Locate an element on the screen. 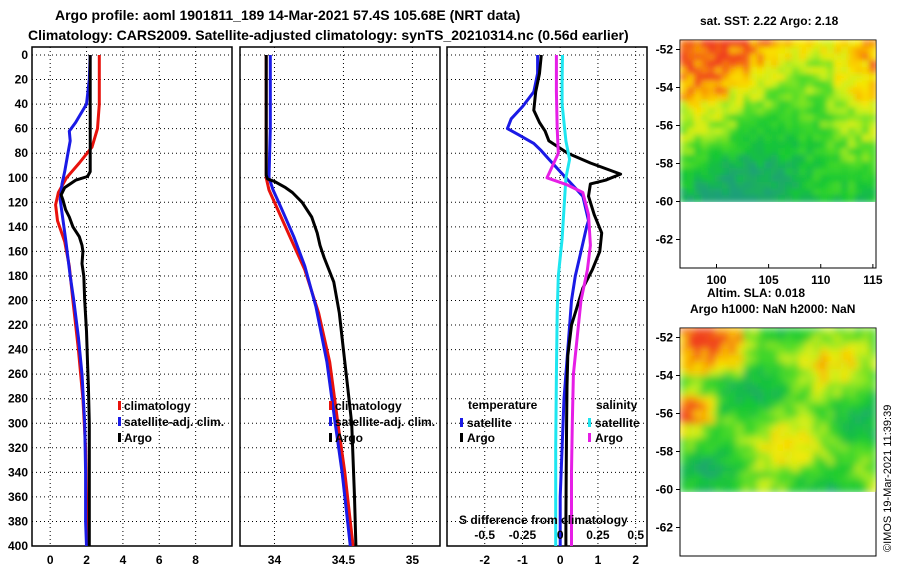 This screenshot has width=900, height=580. depth-tick-label: 300 is located at coordinates (18, 423).